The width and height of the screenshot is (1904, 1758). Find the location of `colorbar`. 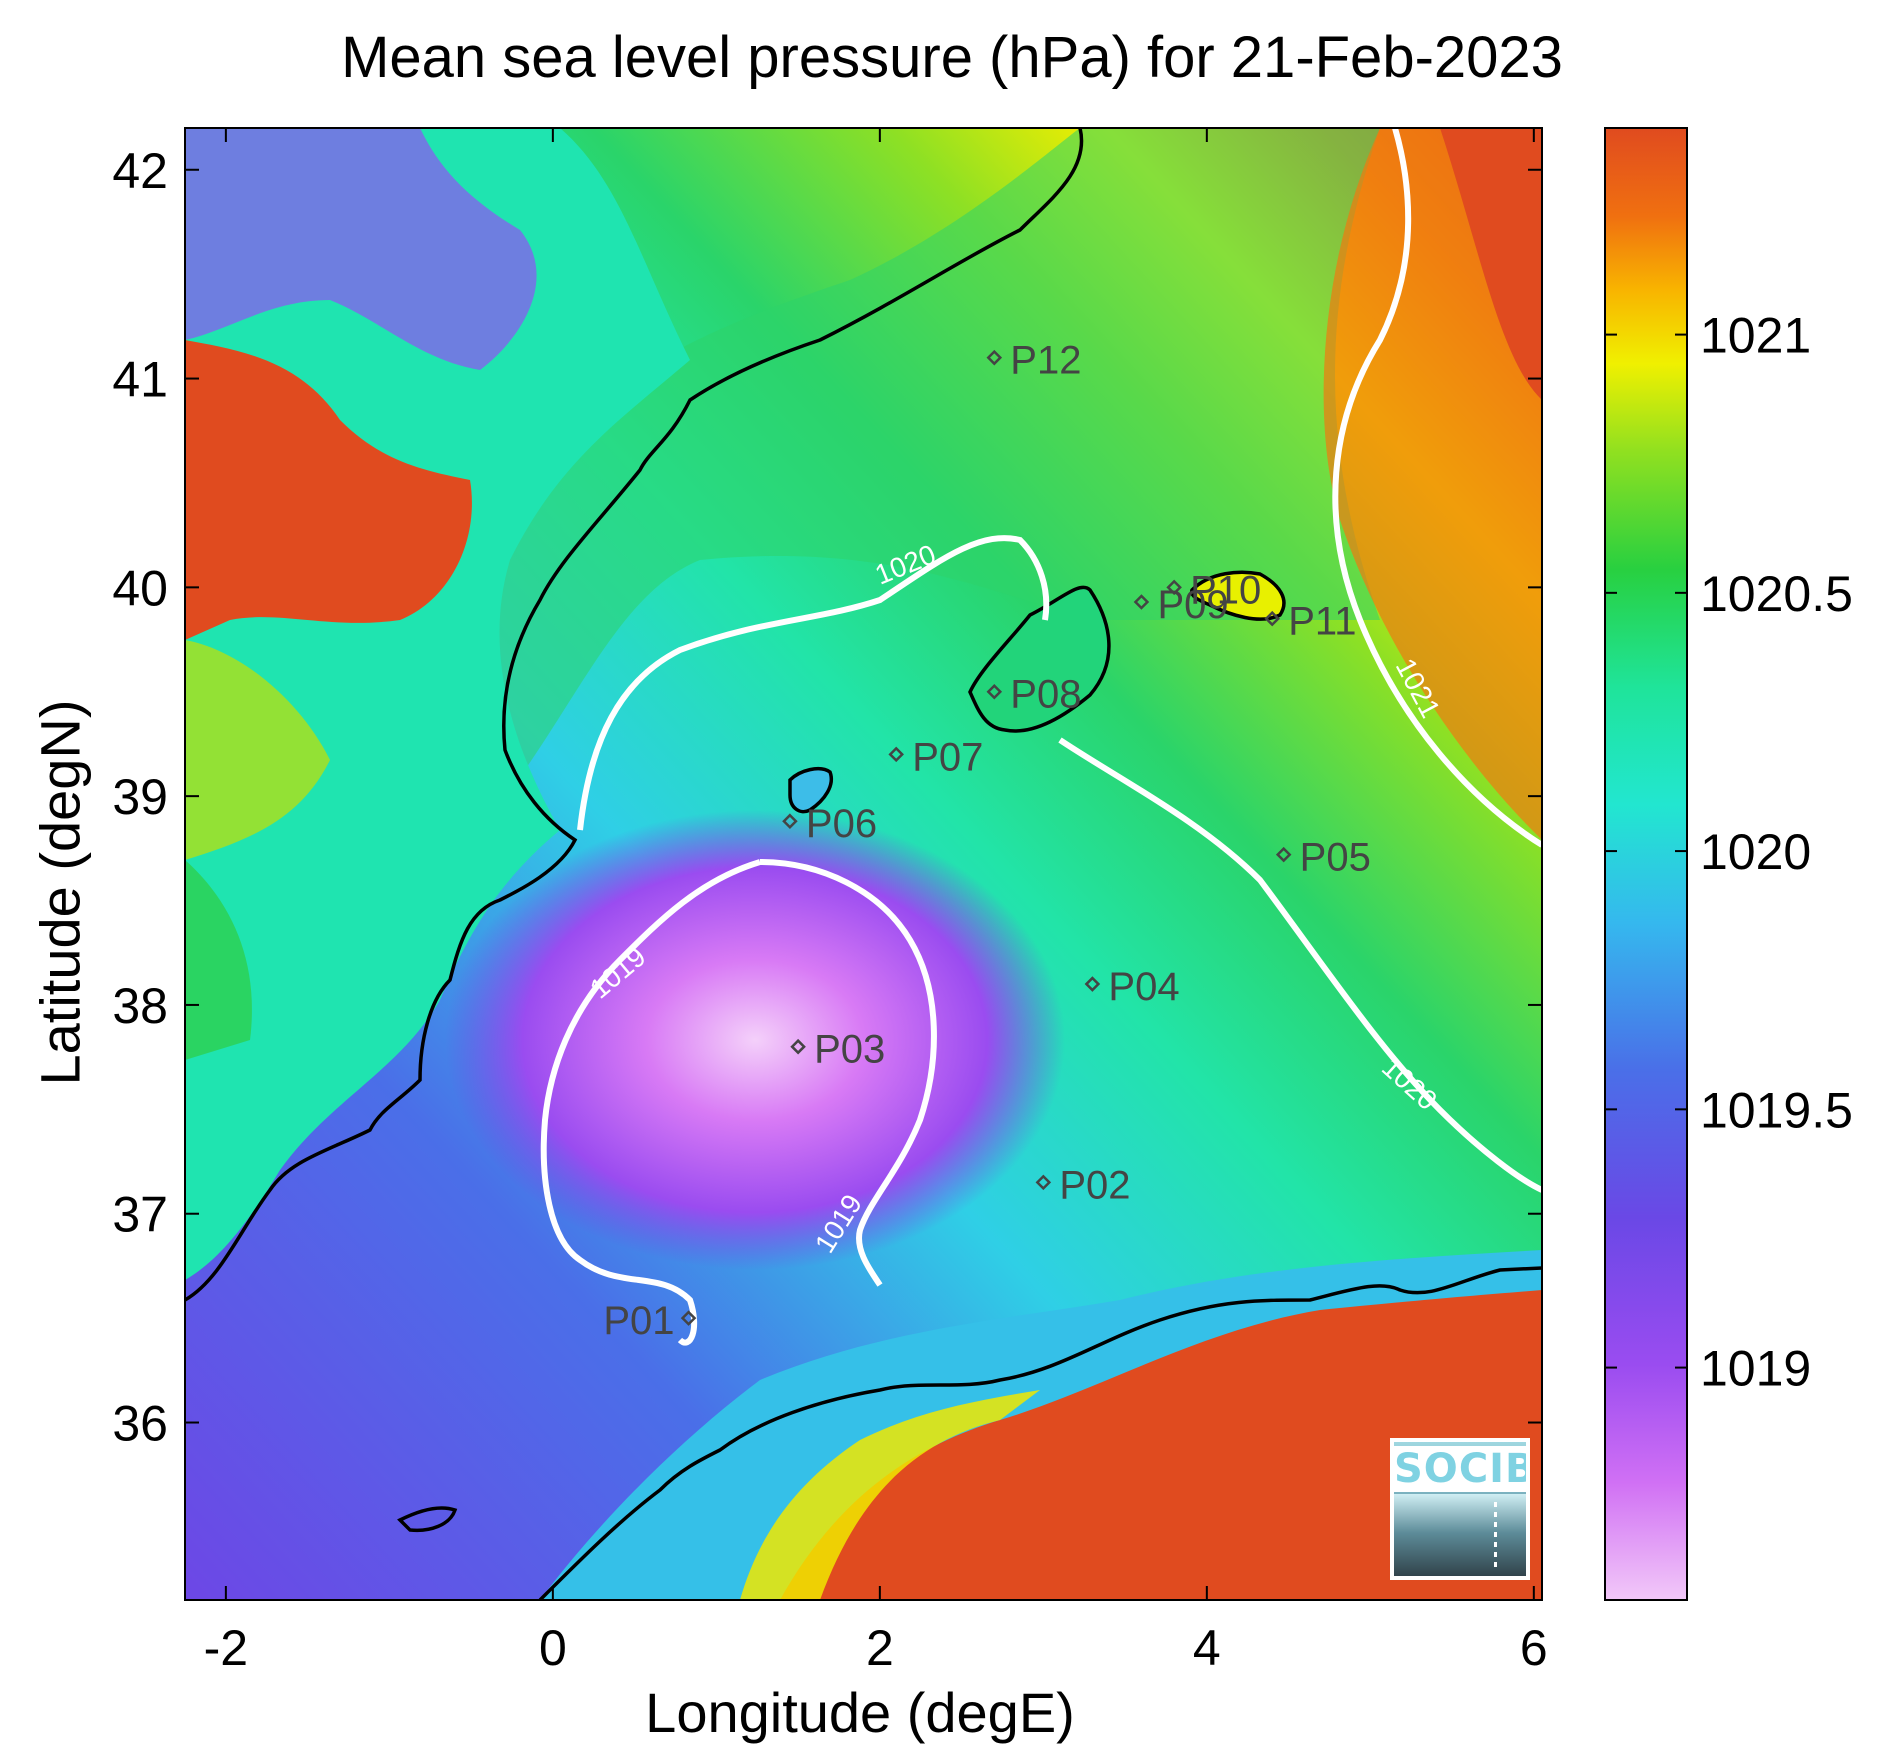

colorbar is located at coordinates (1646, 864).